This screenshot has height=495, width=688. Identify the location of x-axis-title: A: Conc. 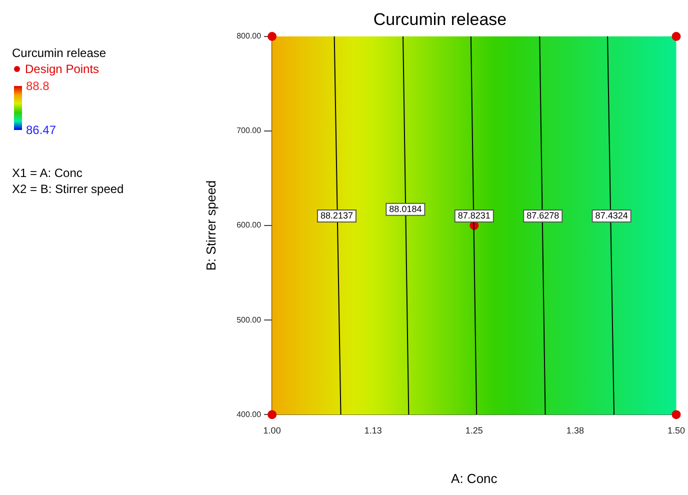
(474, 478).